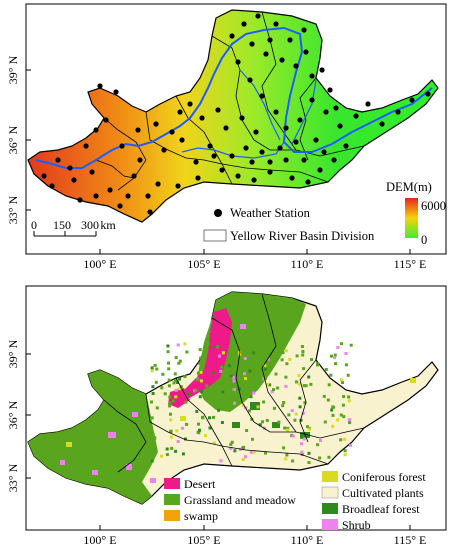  I want to click on legend-label: Desert, so click(200, 484).